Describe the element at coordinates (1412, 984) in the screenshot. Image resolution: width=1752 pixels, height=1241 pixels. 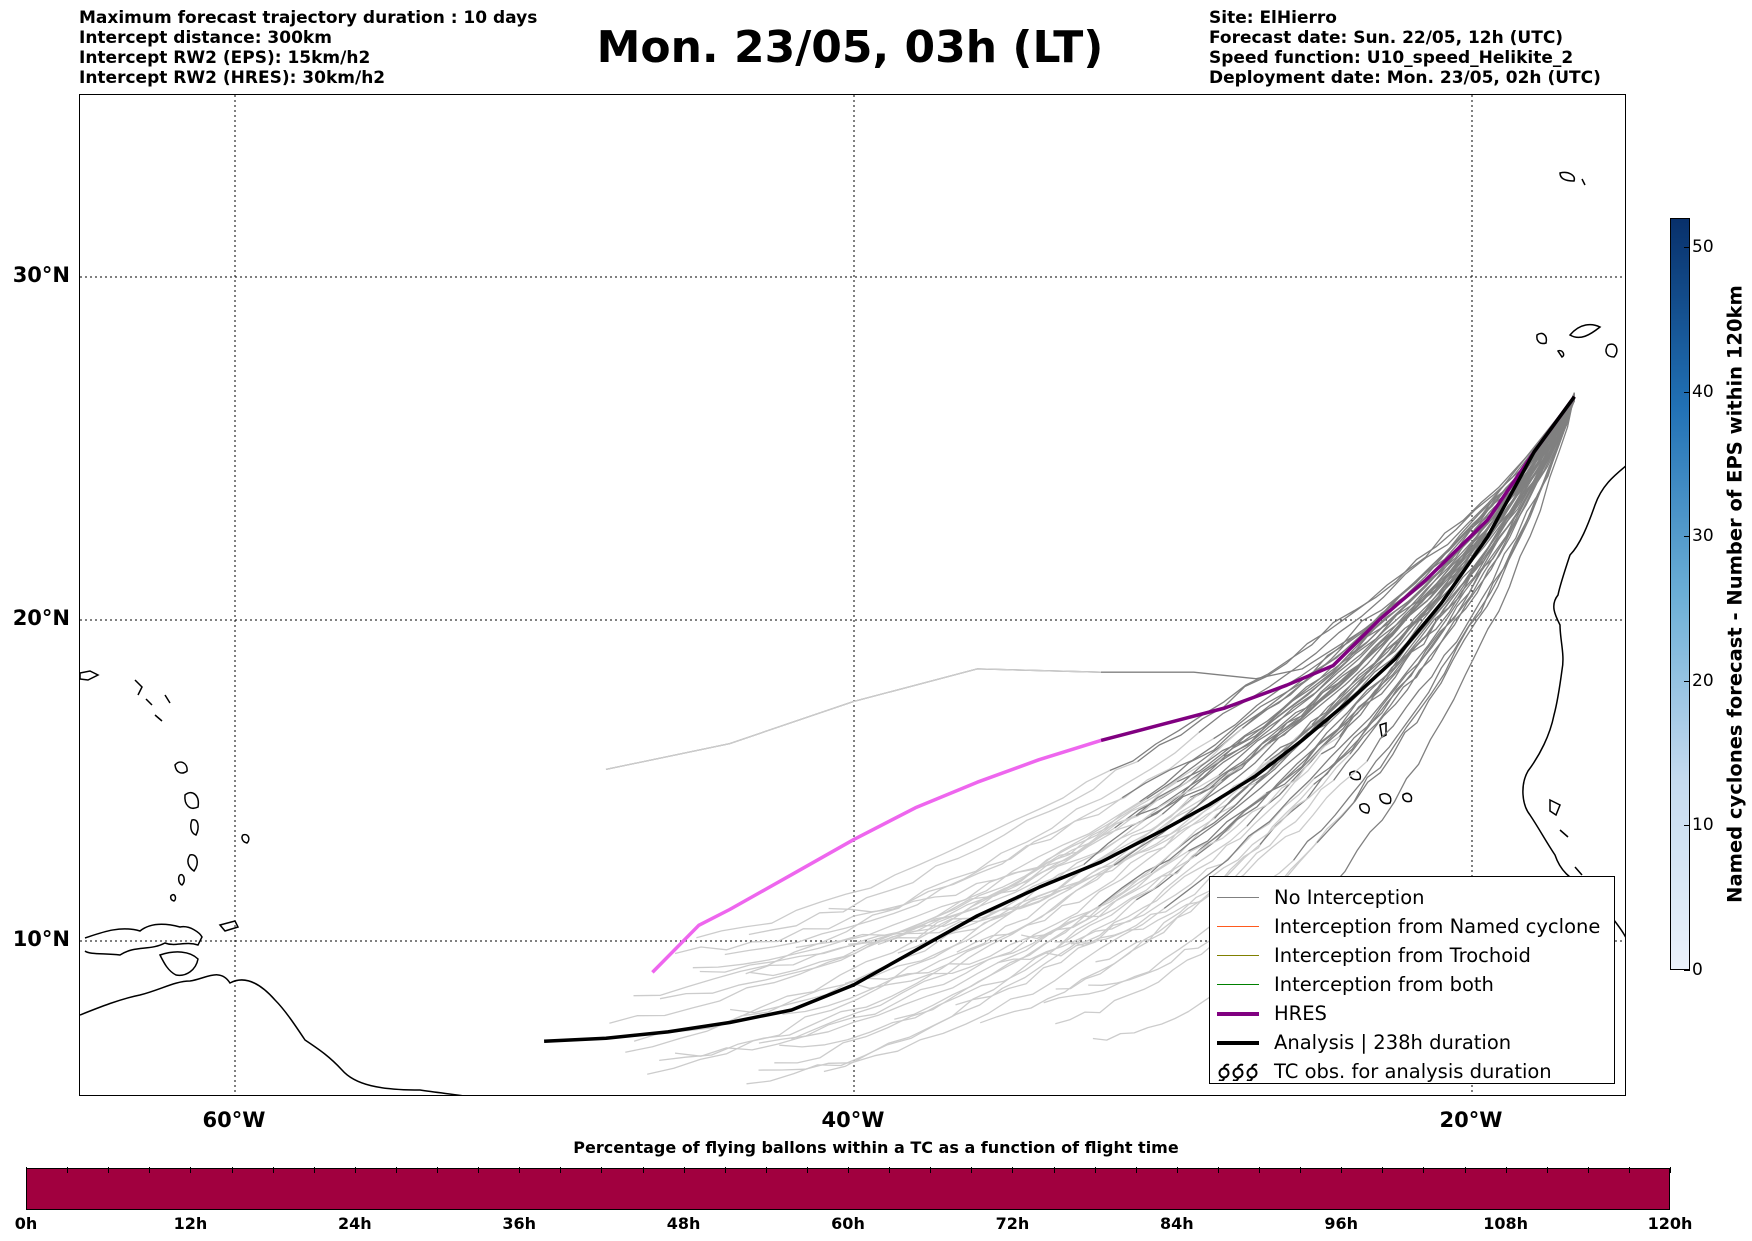
I see `legend-item-both: Interception from both` at that location.